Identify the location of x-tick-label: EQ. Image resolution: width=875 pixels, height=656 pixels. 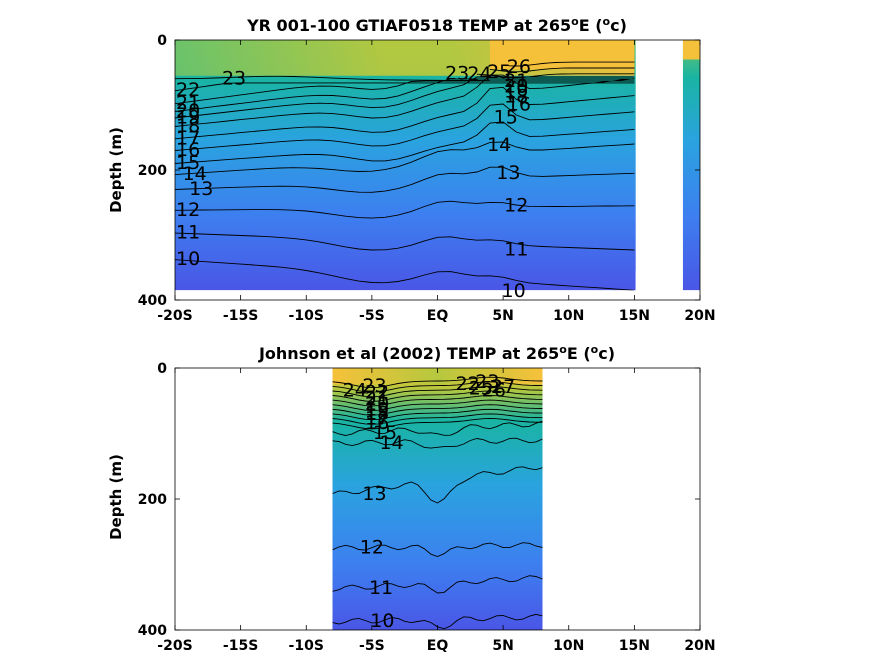
(438, 646).